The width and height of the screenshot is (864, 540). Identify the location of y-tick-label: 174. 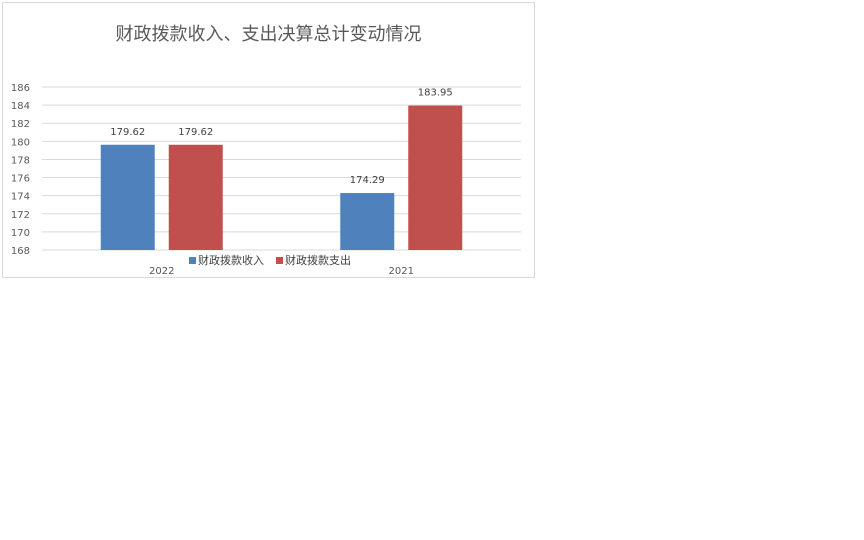
(20, 197).